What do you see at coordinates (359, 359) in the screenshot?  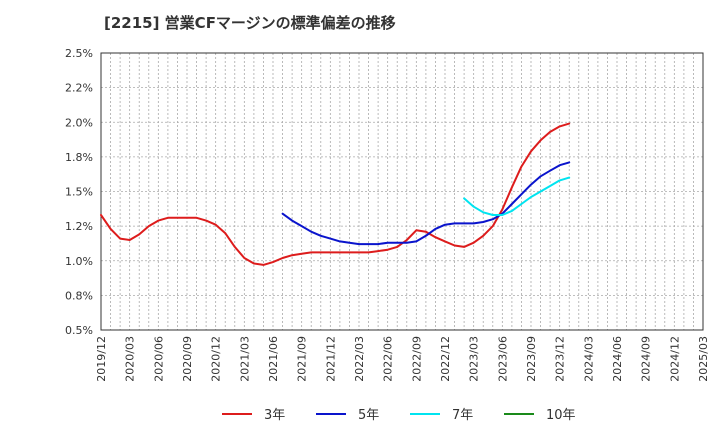 I see `x-tick-label: 2022/03` at bounding box center [359, 359].